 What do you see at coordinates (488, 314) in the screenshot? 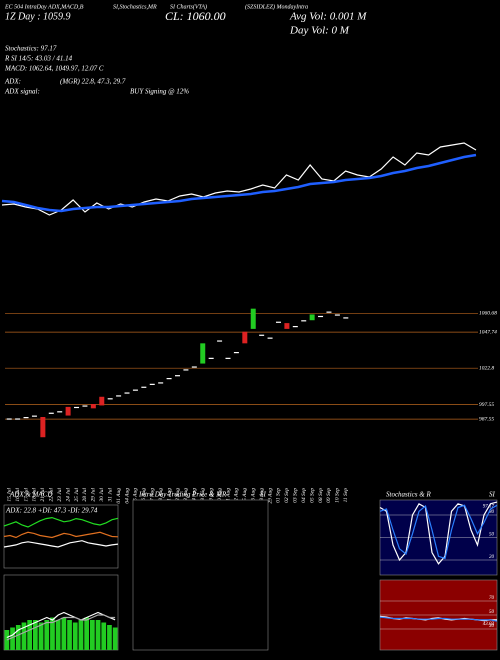
I see `y-tick-label: 1060.68` at bounding box center [488, 314].